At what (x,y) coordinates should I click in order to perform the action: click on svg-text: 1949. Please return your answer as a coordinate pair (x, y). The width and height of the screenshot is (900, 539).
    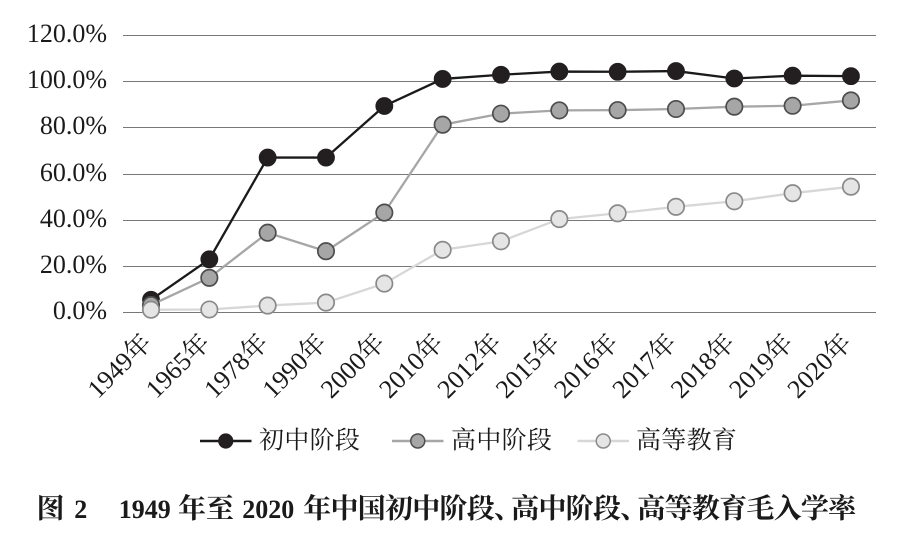
    Looking at the image, I should click on (145, 509).